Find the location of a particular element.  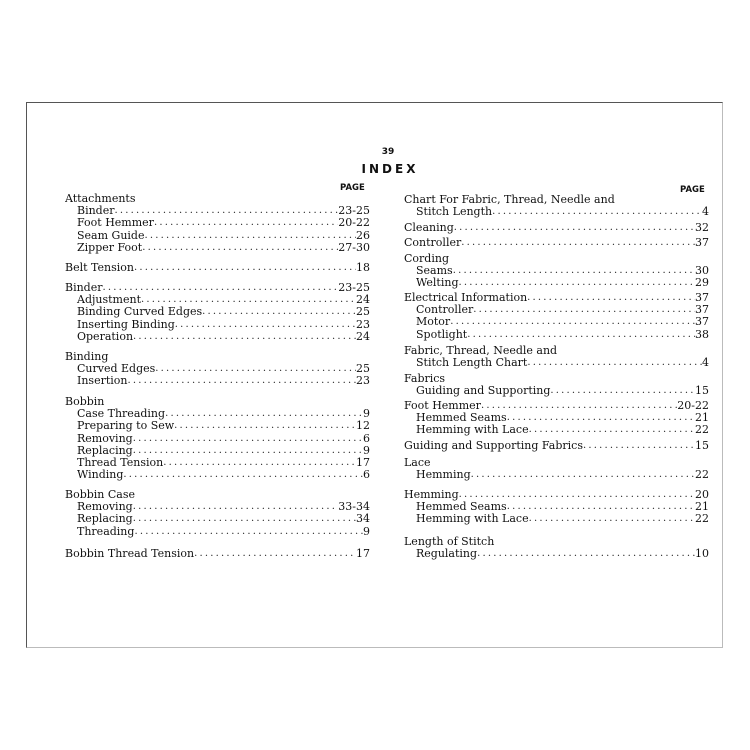

index-subentry: Regulating 10 is located at coordinates (556, 554).